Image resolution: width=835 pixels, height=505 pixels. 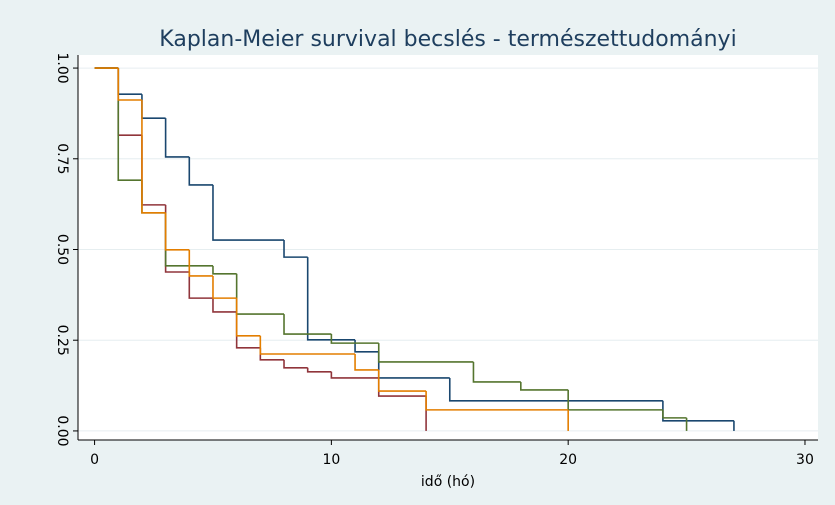 I want to click on x-tick-label: 30, so click(x=805, y=460).